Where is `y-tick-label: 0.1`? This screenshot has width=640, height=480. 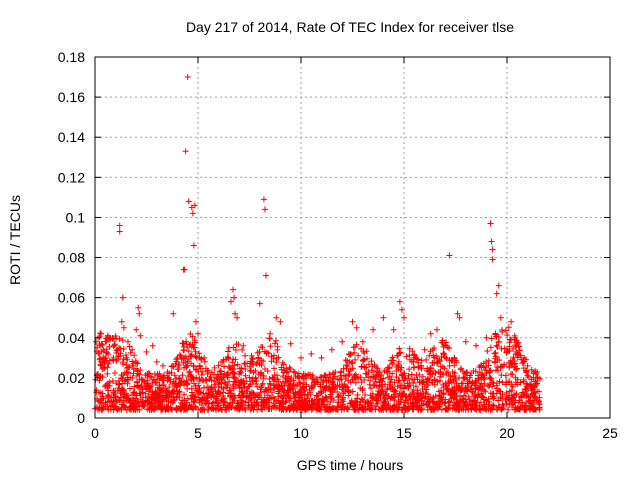
y-tick-label: 0.1 is located at coordinates (76, 217).